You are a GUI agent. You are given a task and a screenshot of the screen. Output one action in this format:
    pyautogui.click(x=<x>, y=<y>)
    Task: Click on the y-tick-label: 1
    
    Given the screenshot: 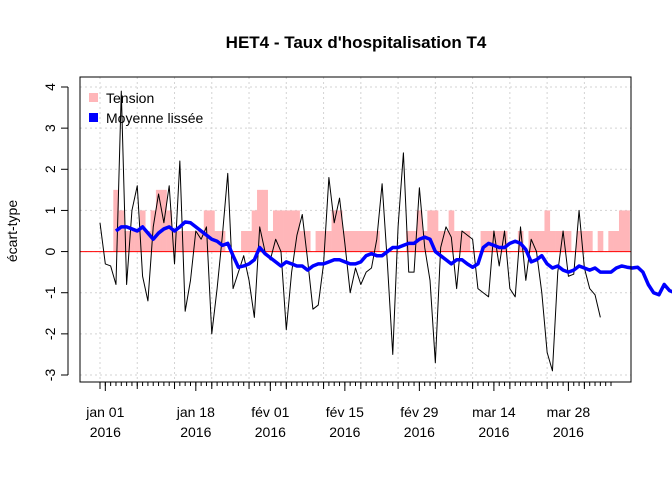 What is the action you would take?
    pyautogui.click(x=50, y=210)
    